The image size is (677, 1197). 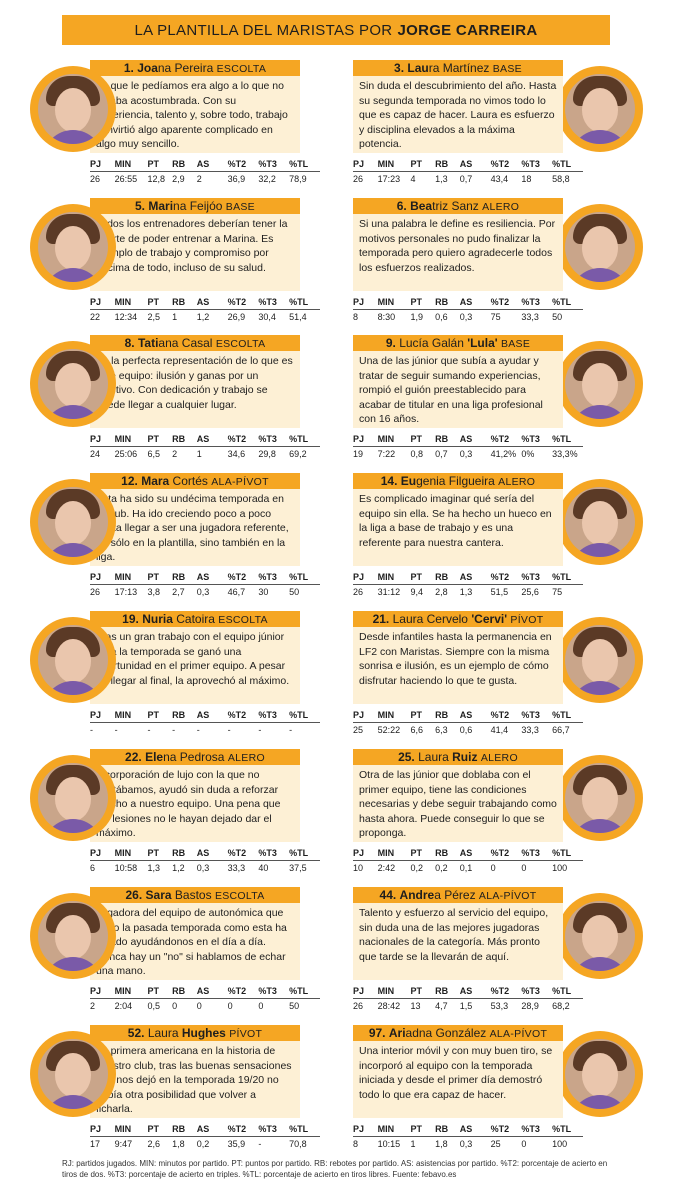 I want to click on stat-value: 1,3, so click(x=441, y=179).